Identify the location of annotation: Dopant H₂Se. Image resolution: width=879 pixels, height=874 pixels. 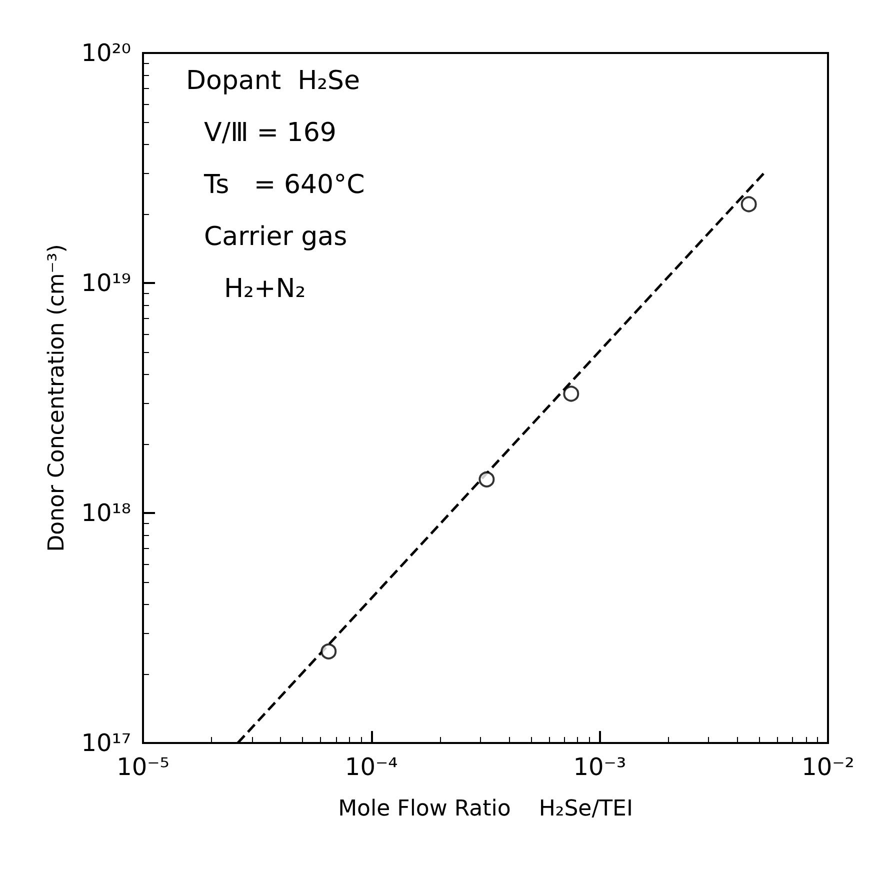
(273, 81).